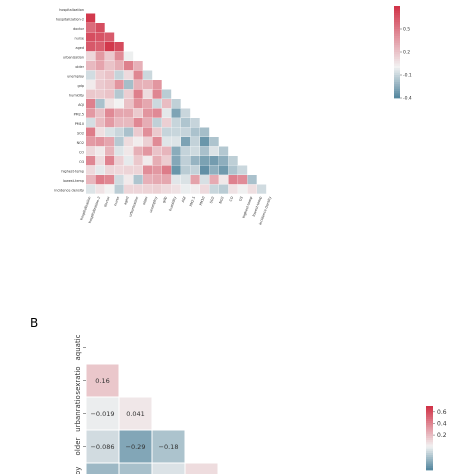  Describe the element at coordinates (34, 323) in the screenshot. I see `panel-b-letter: B` at that location.